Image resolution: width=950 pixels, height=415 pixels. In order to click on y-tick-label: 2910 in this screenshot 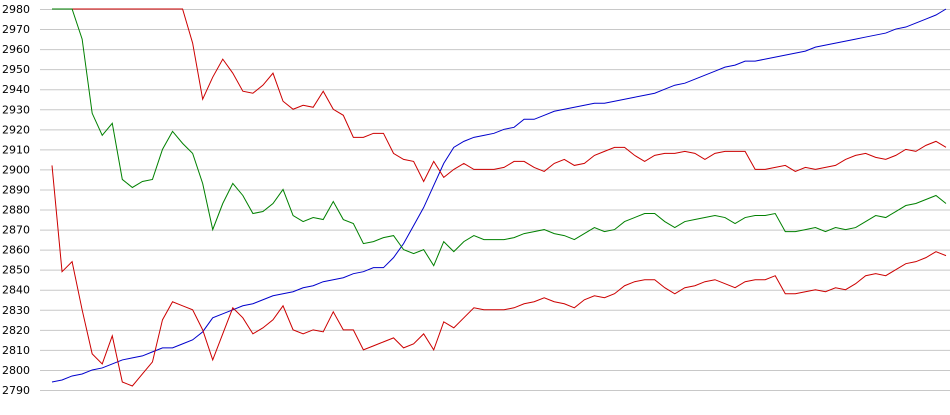, I will do `click(16, 149)`.